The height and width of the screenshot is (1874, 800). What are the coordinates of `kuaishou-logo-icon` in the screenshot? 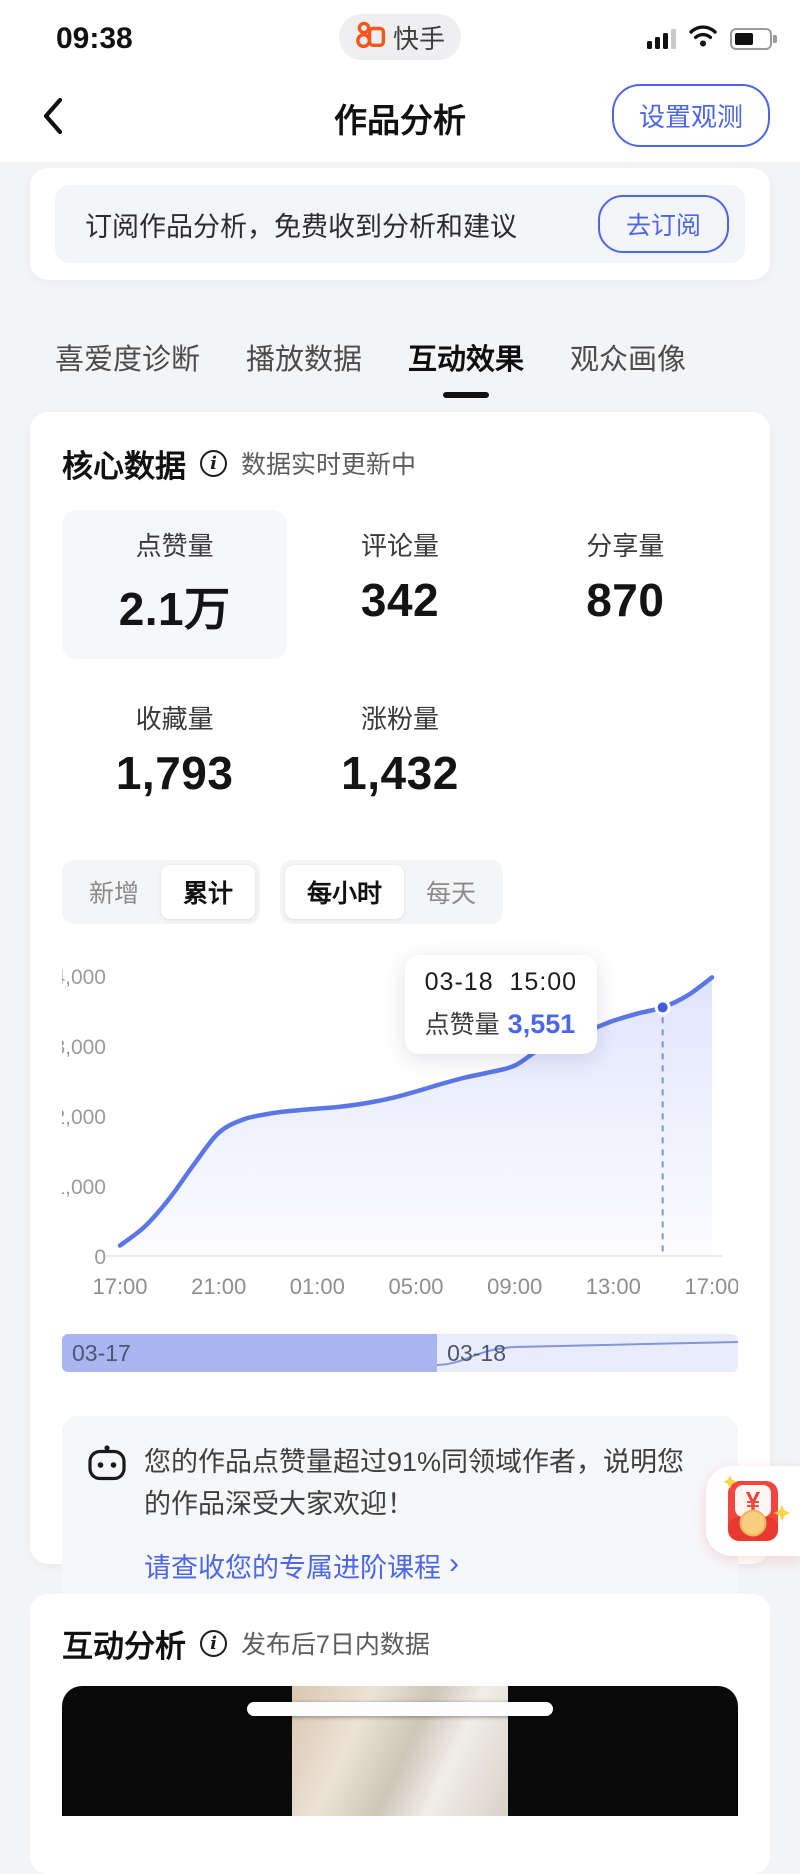 It's located at (371, 37).